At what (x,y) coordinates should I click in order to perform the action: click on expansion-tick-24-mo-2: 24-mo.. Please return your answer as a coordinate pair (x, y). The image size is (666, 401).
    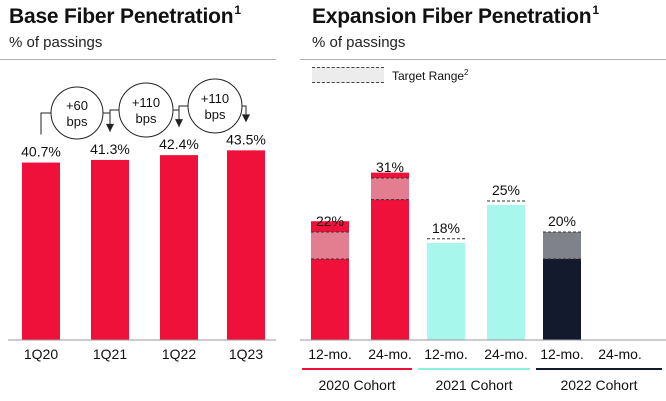
    Looking at the image, I should click on (390, 354).